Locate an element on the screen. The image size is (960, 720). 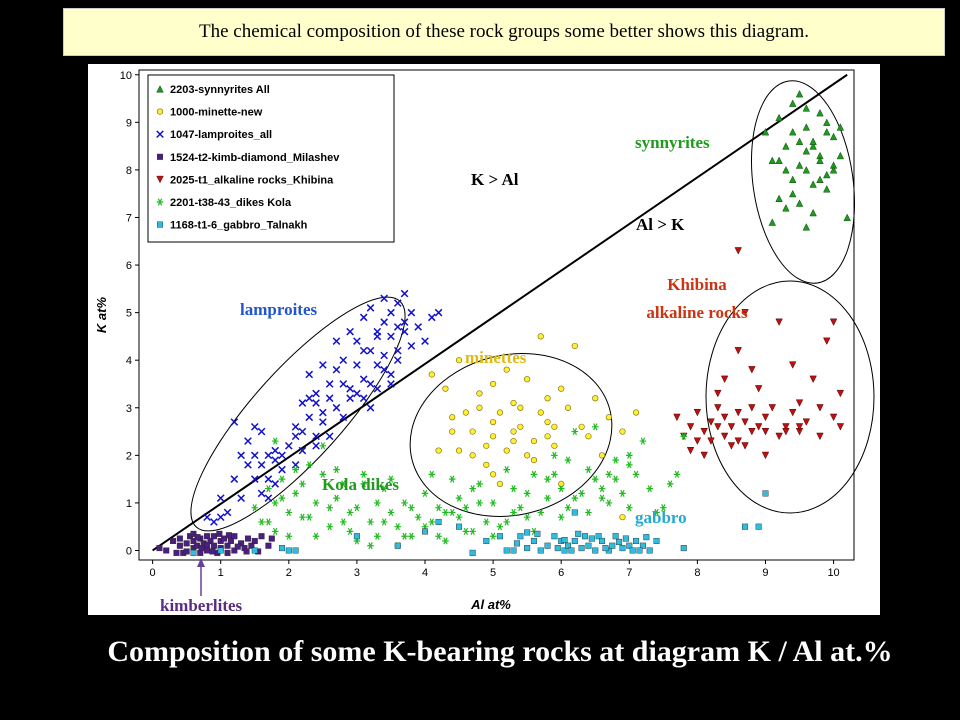
y-tick-label: 9 is located at coordinates (129, 123).